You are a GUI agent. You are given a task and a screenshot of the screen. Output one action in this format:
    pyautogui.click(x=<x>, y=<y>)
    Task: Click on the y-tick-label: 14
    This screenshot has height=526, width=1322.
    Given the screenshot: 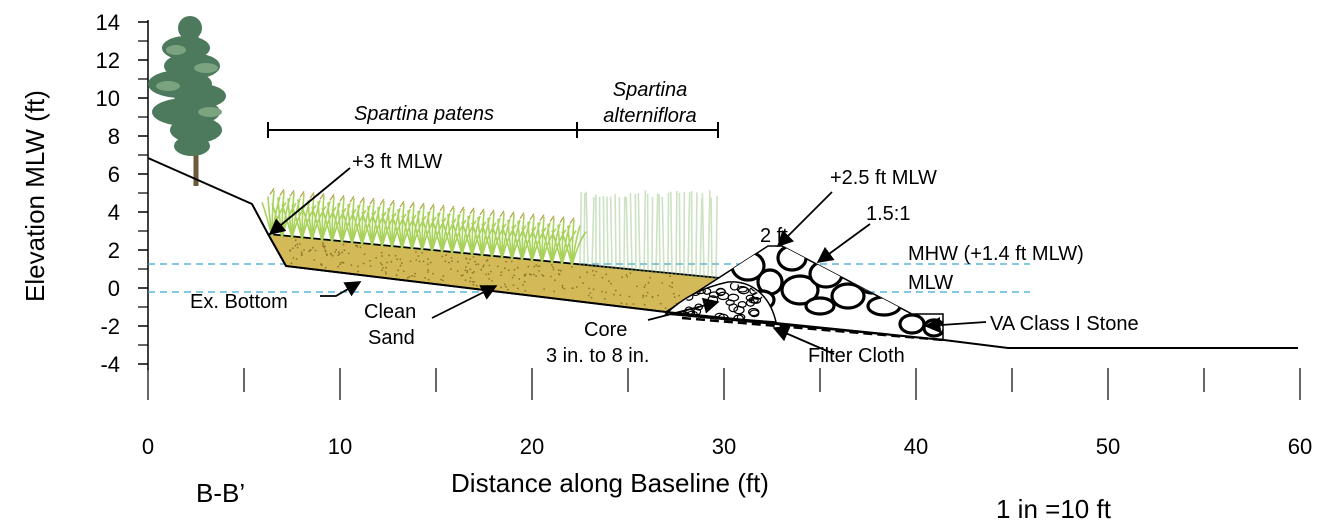 What is the action you would take?
    pyautogui.click(x=108, y=22)
    